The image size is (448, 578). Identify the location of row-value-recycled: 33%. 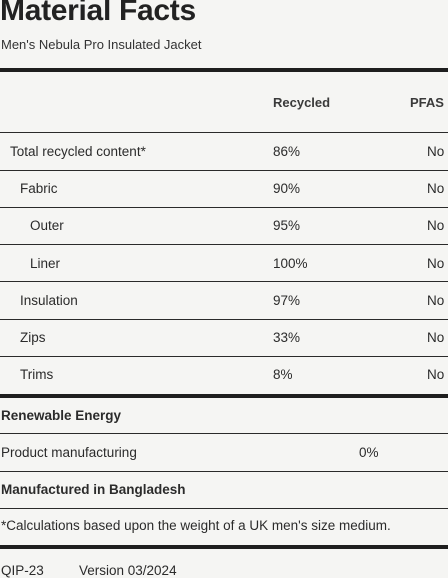
(287, 337).